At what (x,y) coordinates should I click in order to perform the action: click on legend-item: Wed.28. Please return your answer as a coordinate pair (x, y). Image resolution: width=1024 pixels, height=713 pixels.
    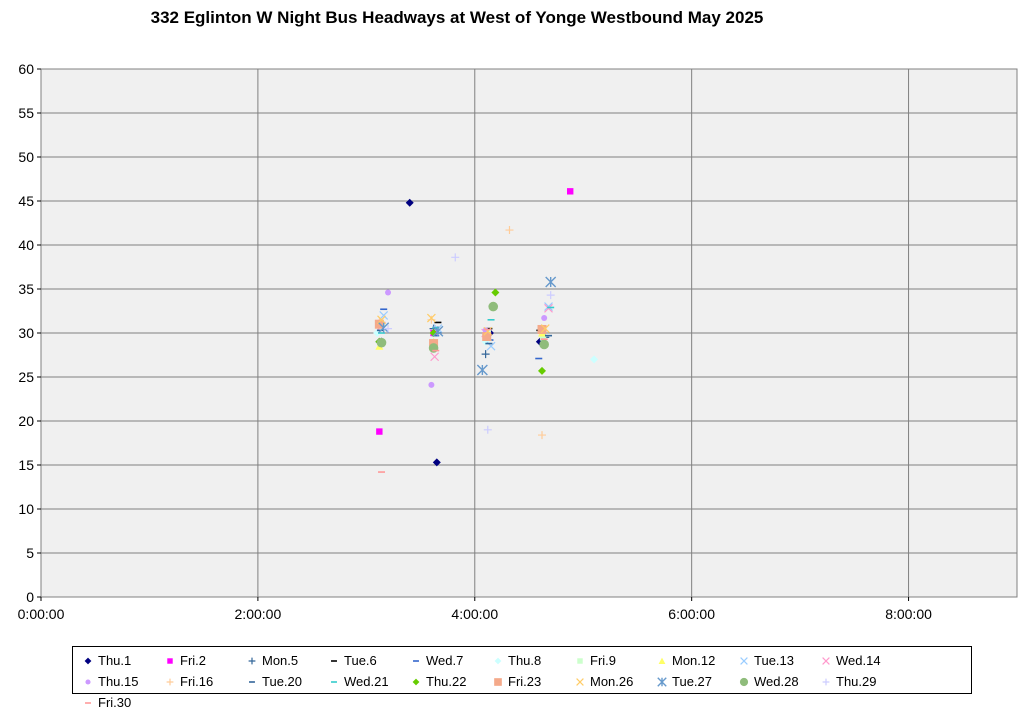
    Looking at the image, I should click on (778, 681).